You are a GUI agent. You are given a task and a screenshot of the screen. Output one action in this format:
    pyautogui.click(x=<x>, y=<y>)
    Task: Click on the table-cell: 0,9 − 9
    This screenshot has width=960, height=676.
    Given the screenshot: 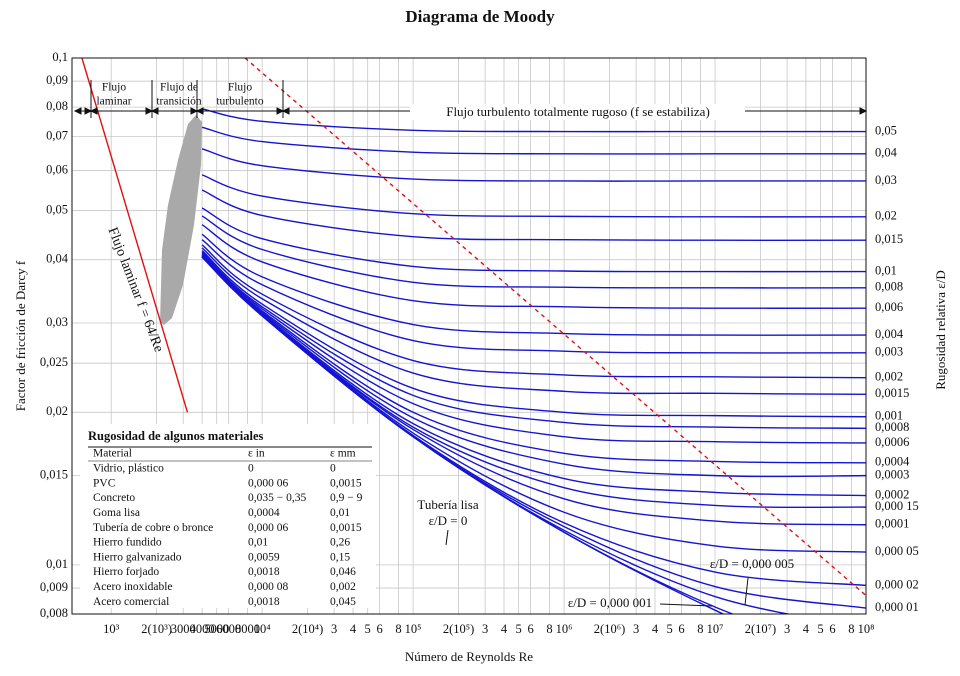 What is the action you would take?
    pyautogui.click(x=346, y=498)
    